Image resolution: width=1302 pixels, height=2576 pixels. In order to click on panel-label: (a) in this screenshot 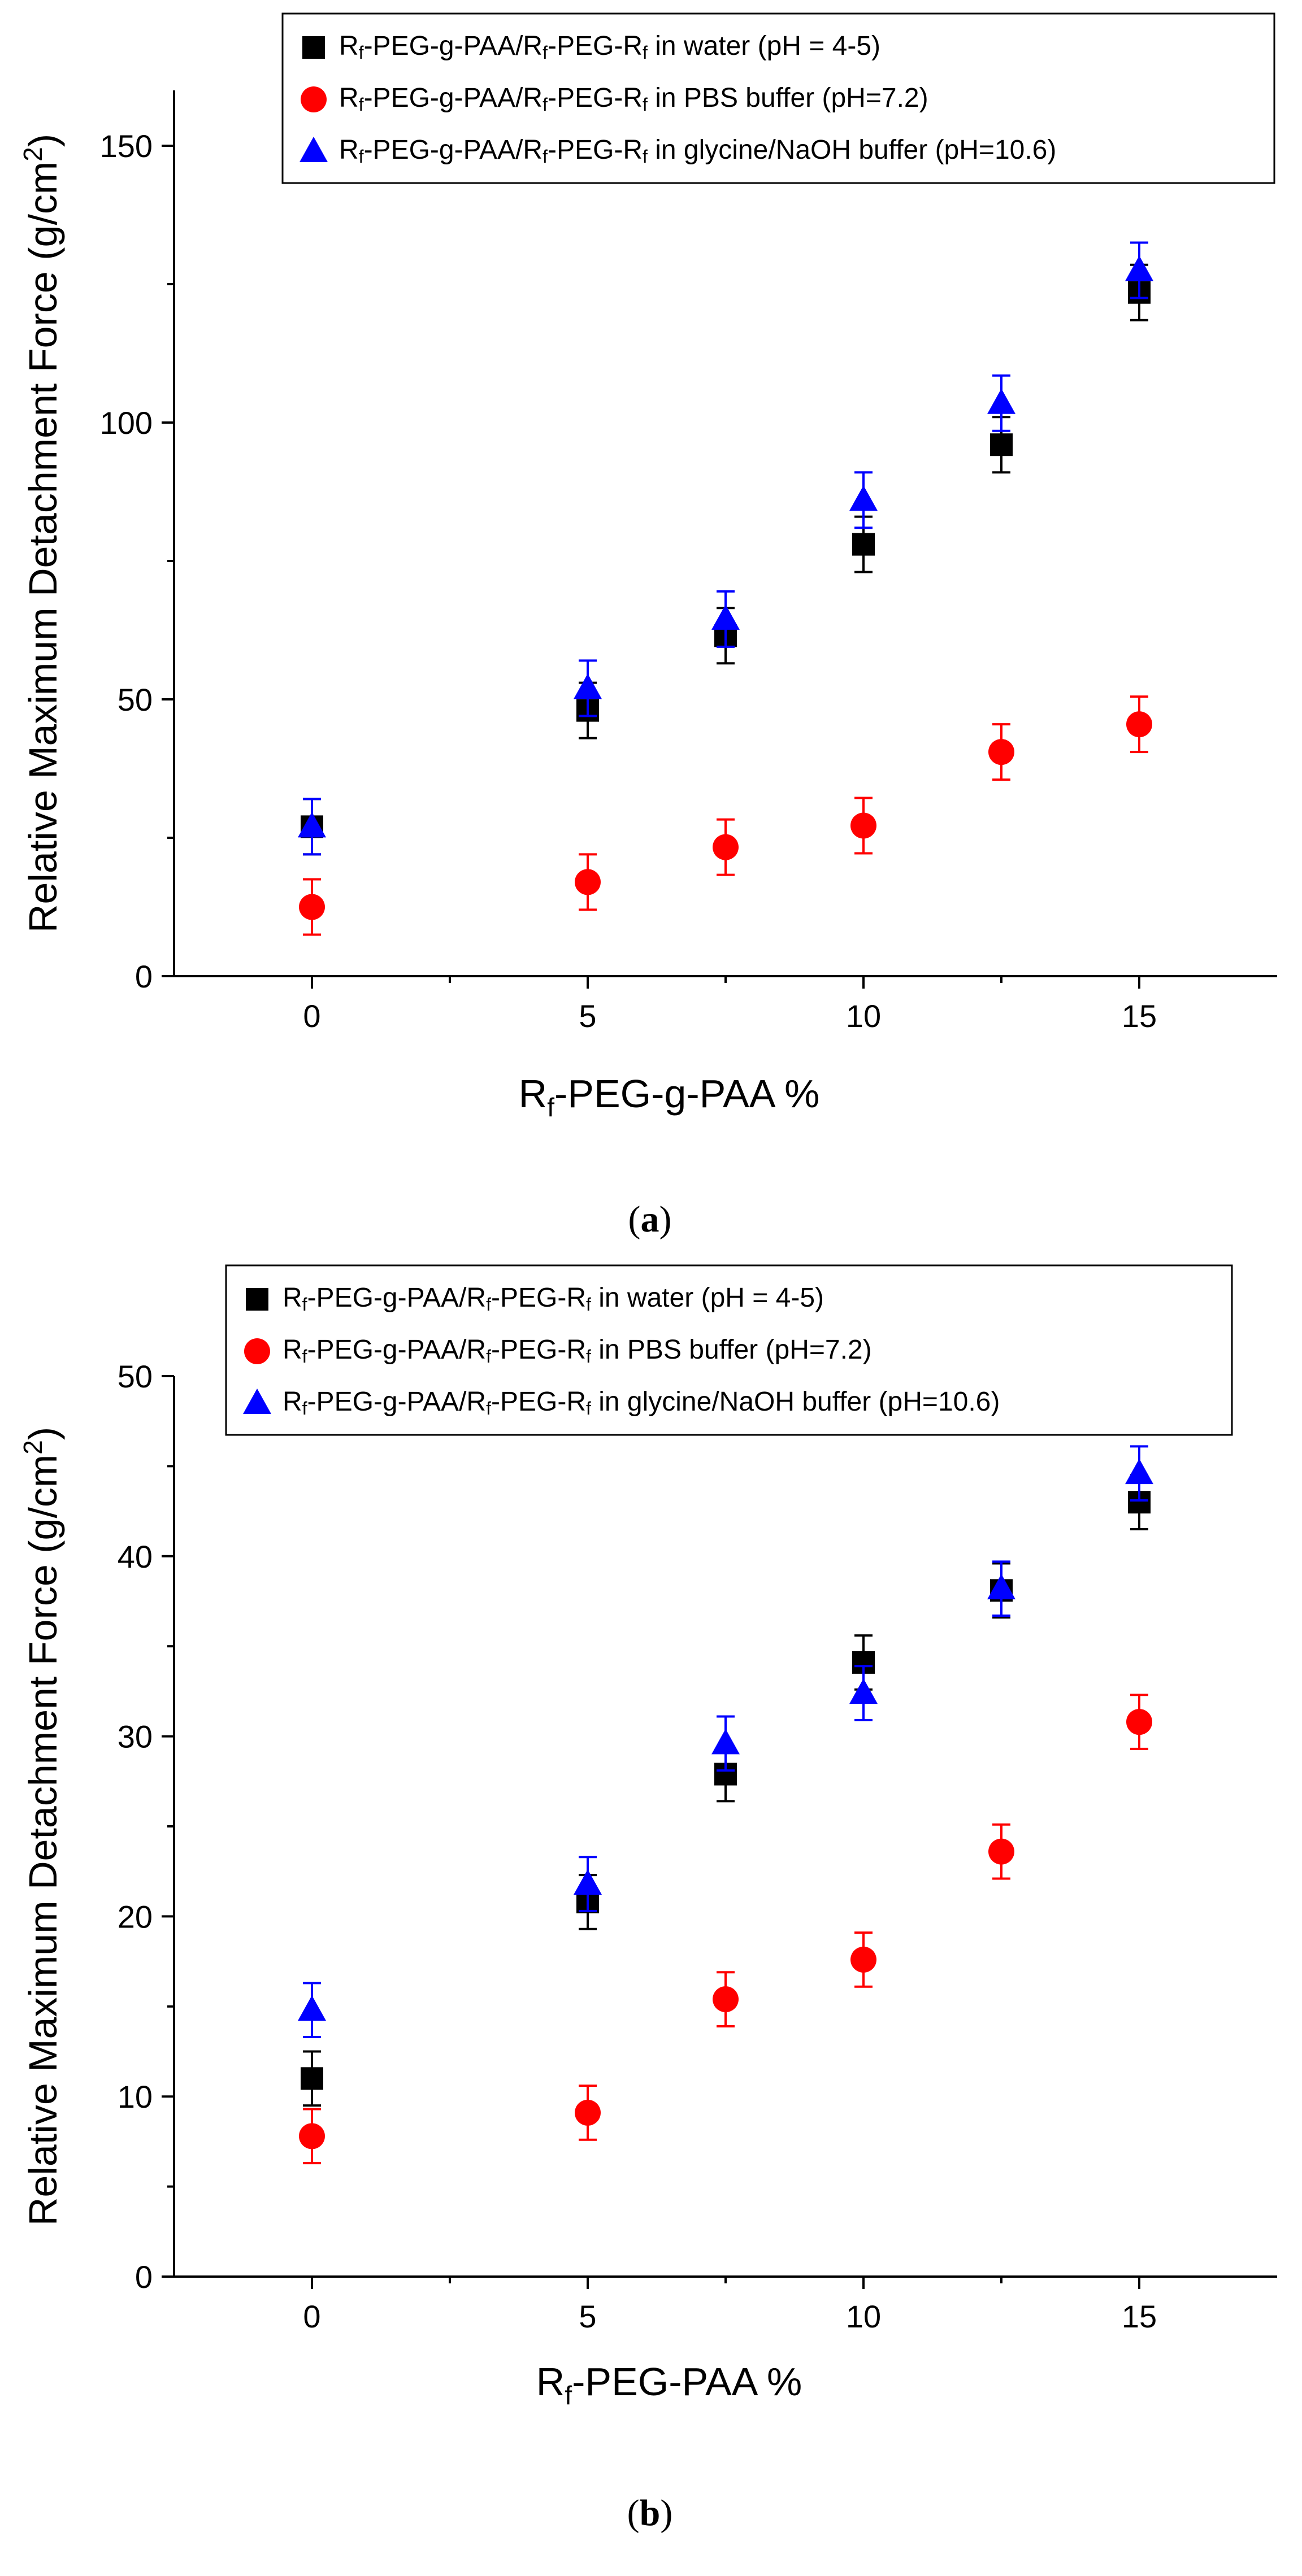, I will do `click(650, 1219)`.